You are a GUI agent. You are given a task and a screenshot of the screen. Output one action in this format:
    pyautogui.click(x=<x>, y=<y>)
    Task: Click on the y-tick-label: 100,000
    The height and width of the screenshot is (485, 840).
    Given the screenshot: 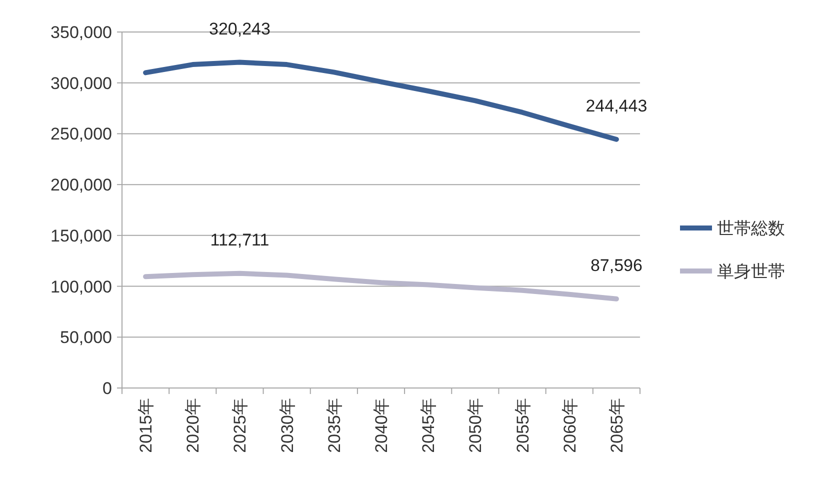 What is the action you would take?
    pyautogui.click(x=81, y=286)
    